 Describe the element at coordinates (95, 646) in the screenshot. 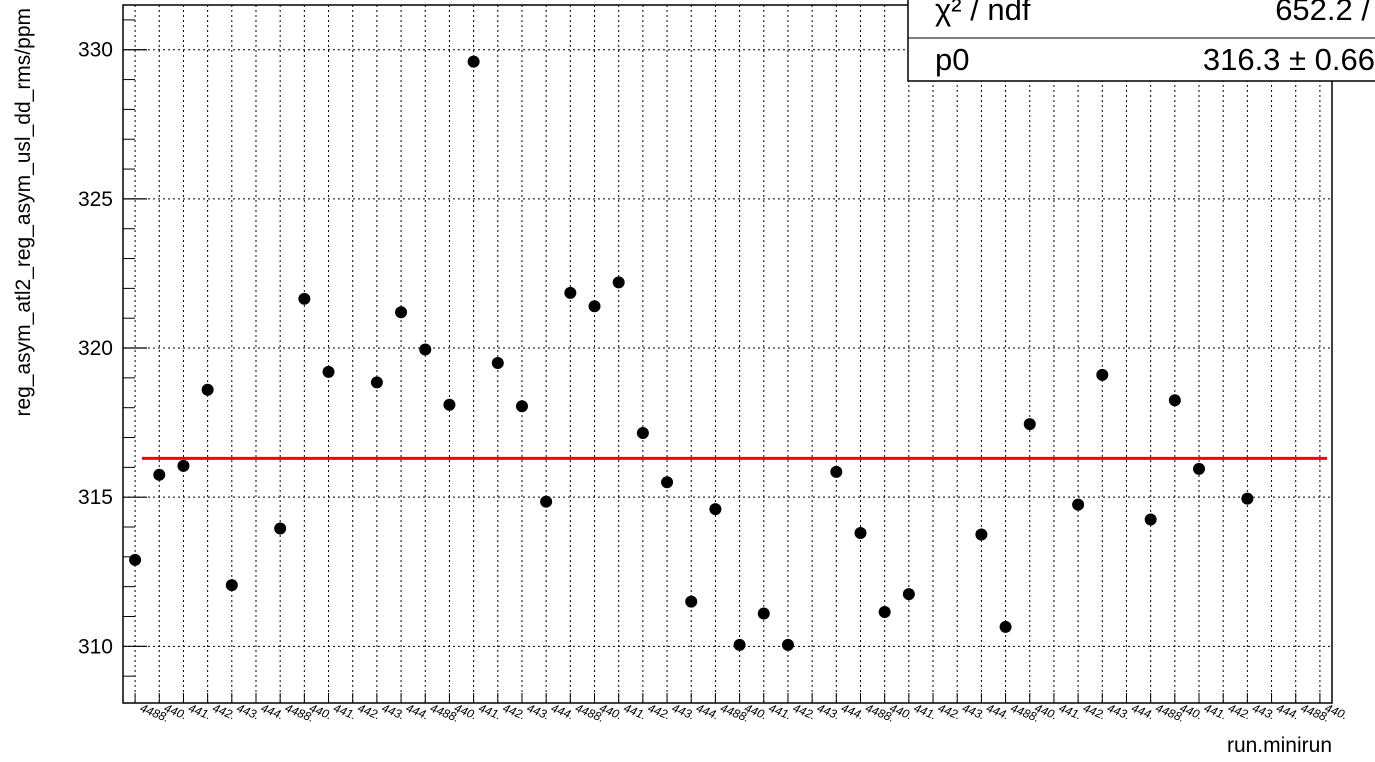

I see `y-tick-label: 310` at that location.